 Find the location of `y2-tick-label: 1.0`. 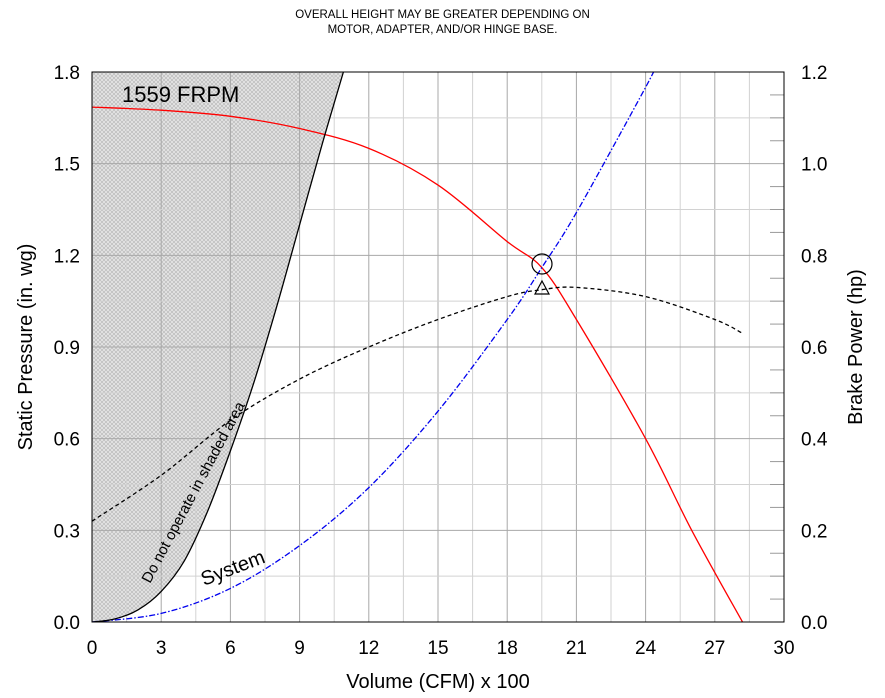

y2-tick-label: 1.0 is located at coordinates (814, 165).